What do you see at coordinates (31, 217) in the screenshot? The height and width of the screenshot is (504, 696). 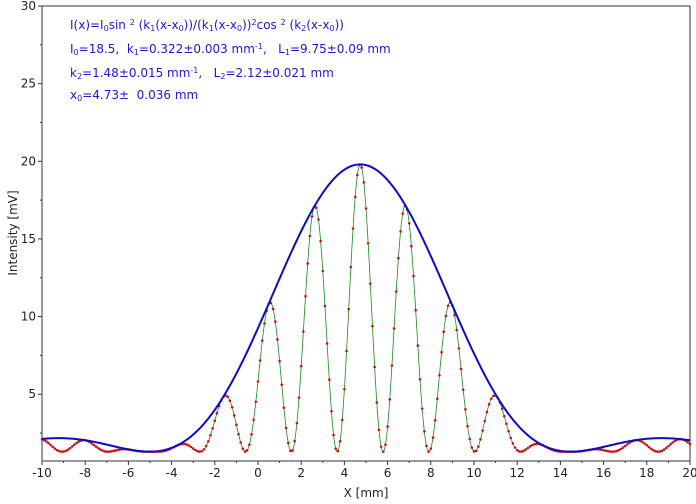 I see `y-axis: 5 10 15 20 25 30` at bounding box center [31, 217].